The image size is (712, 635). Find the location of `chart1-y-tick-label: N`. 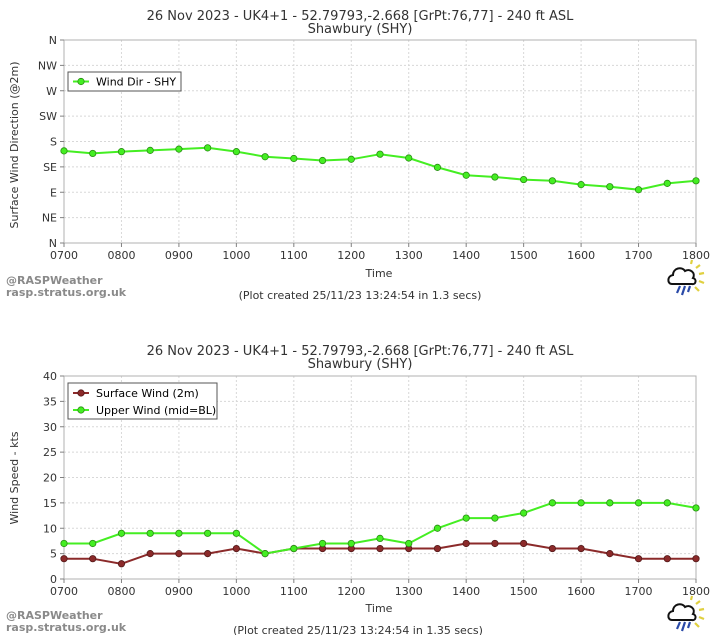

chart1-y-tick-label: N is located at coordinates (53, 40).